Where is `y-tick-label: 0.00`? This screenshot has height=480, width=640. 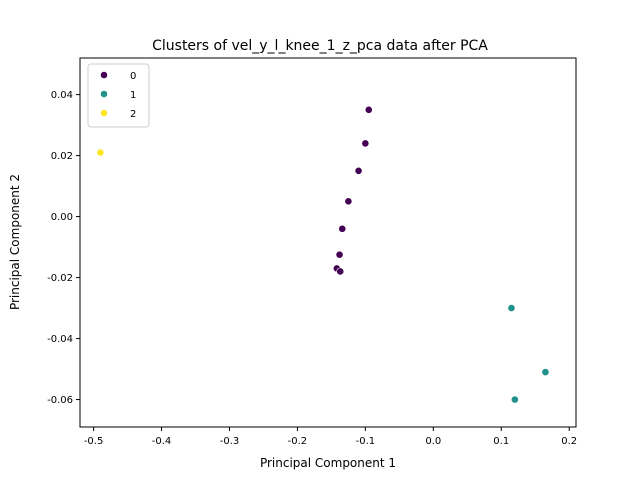
y-tick-label: 0.00 is located at coordinates (62, 217).